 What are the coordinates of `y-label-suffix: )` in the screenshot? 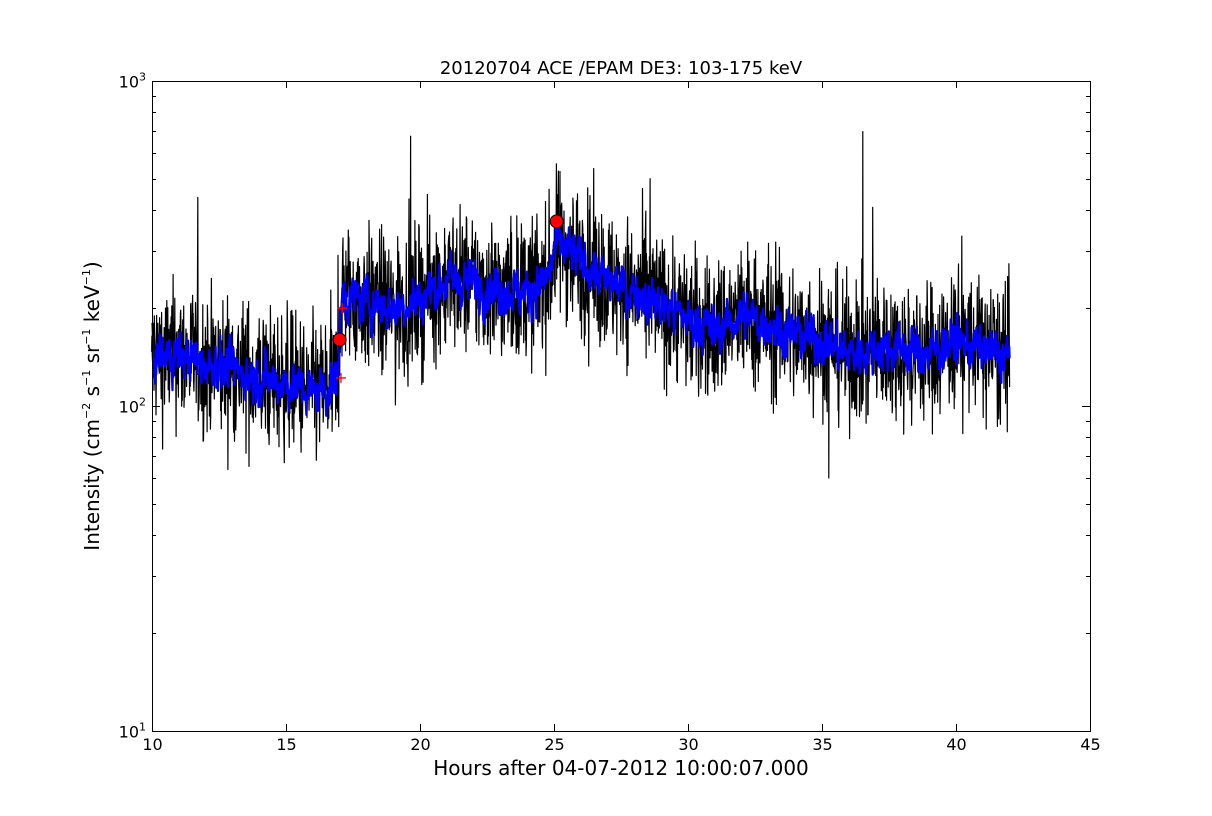 It's located at (92, 265).